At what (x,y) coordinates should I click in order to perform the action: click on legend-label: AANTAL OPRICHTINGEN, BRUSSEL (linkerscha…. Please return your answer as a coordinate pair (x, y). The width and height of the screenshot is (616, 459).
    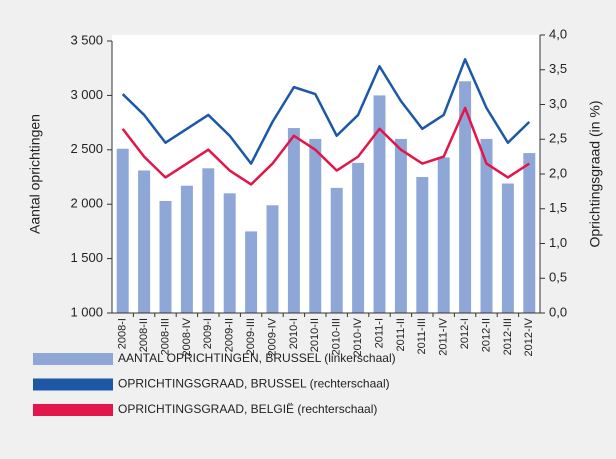
    Looking at the image, I should click on (257, 358).